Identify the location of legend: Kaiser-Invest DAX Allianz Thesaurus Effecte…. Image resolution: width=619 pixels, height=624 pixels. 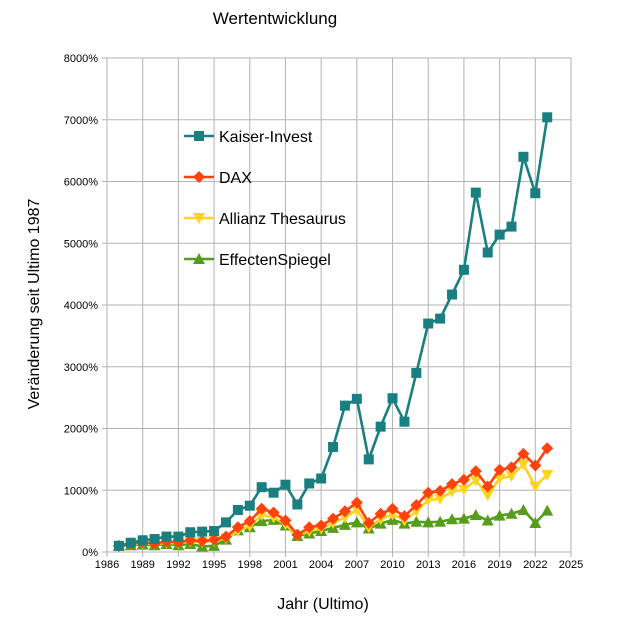
(265, 199).